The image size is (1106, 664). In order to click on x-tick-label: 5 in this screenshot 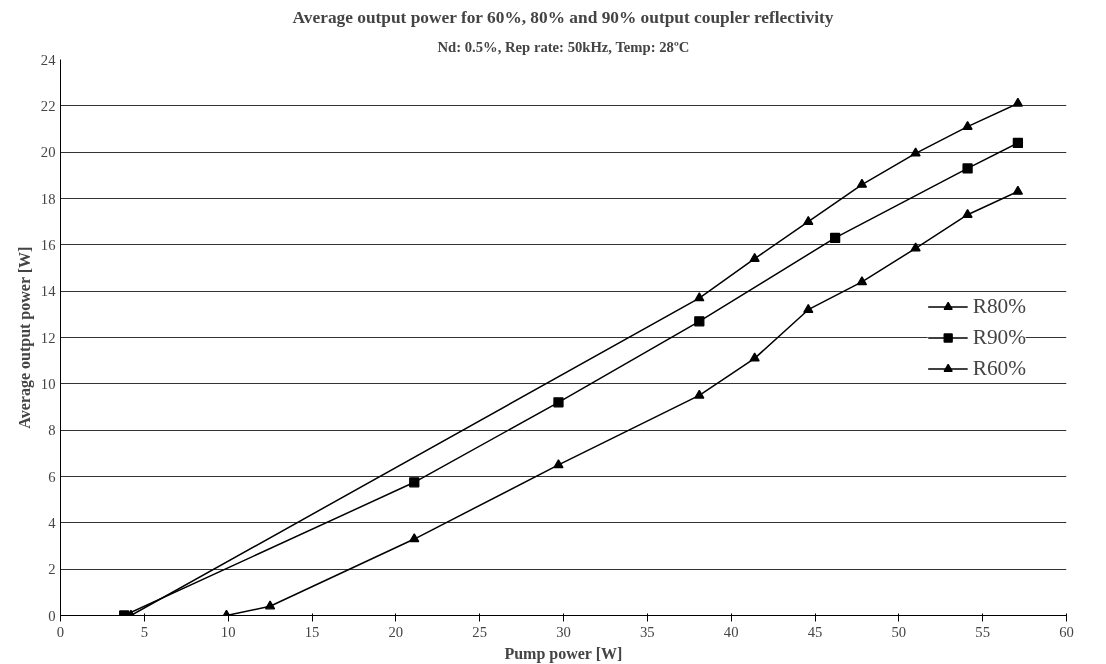, I will do `click(144, 631)`.